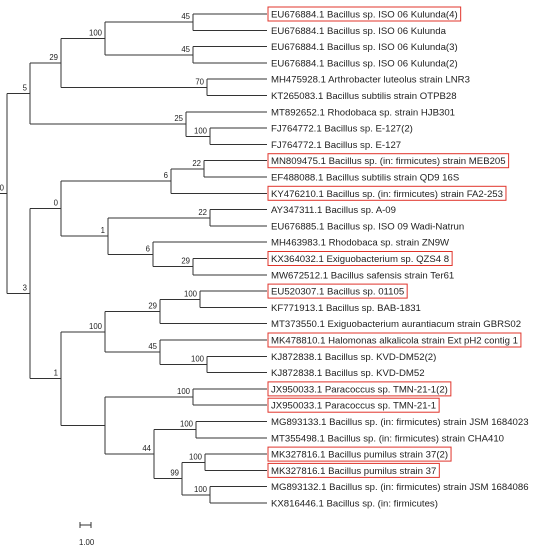 The image size is (537, 550). Describe the element at coordinates (342, 129) in the screenshot. I see `leaf-label: FJ764772.1 Bacillus sp. E-127(2)` at that location.